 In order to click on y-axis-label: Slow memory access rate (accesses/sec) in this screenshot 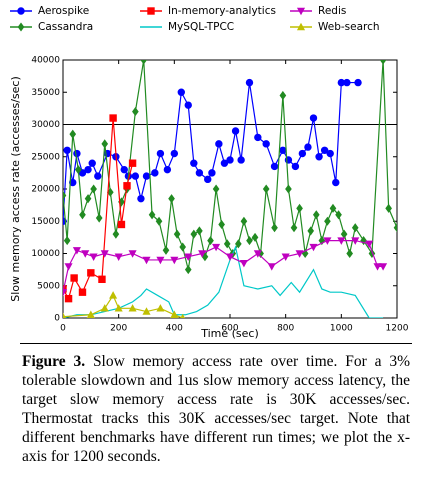, I will do `click(15, 189)`.